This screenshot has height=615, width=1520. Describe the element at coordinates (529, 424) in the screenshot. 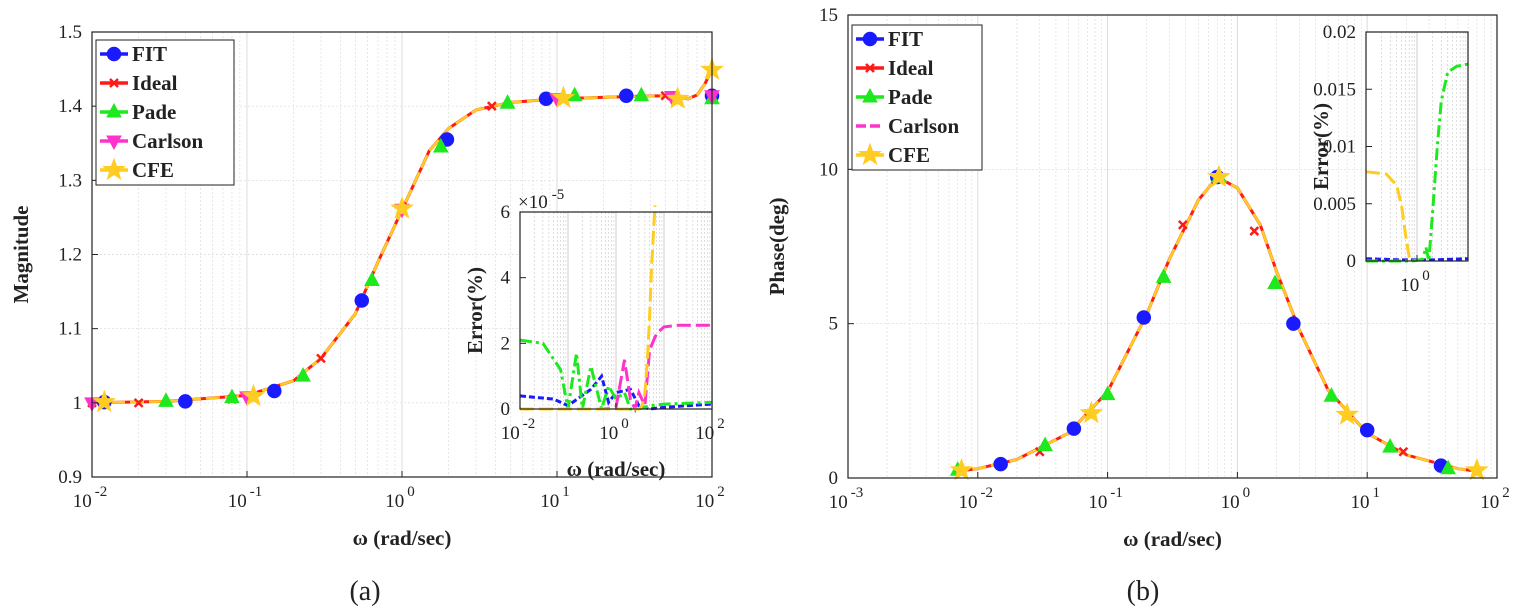

I see `a-inset-x-tick-exp: -2` at that location.